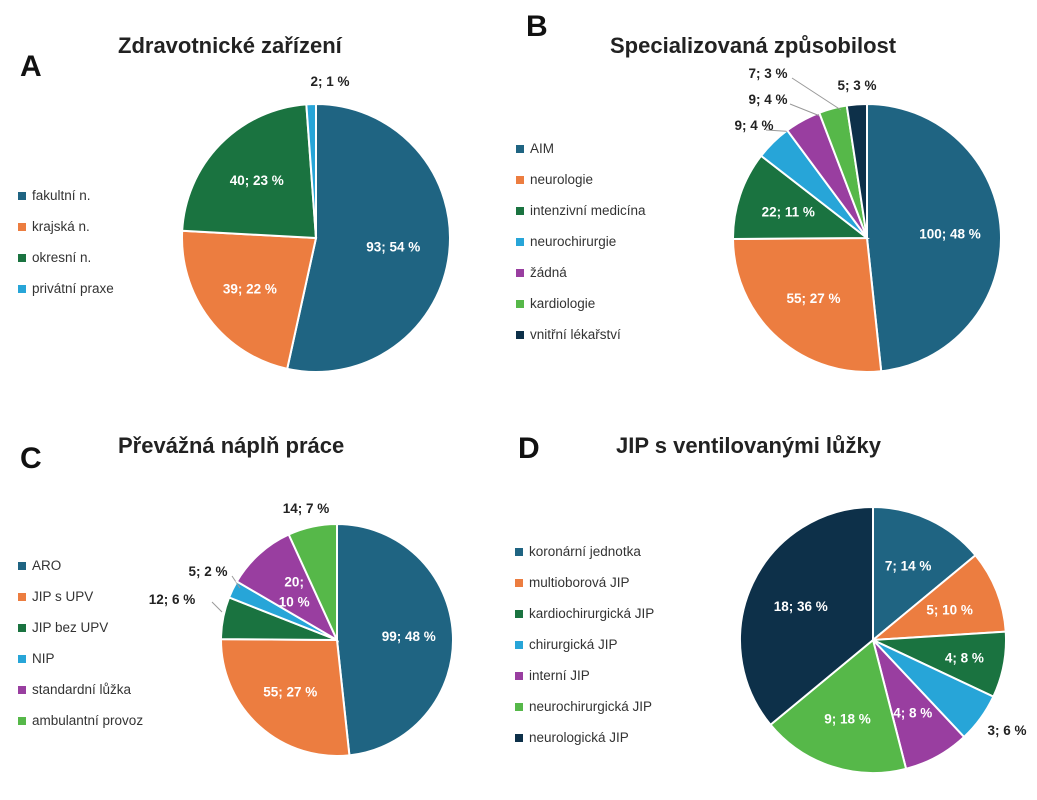  I want to click on legend-item: okresní n., so click(66, 257).